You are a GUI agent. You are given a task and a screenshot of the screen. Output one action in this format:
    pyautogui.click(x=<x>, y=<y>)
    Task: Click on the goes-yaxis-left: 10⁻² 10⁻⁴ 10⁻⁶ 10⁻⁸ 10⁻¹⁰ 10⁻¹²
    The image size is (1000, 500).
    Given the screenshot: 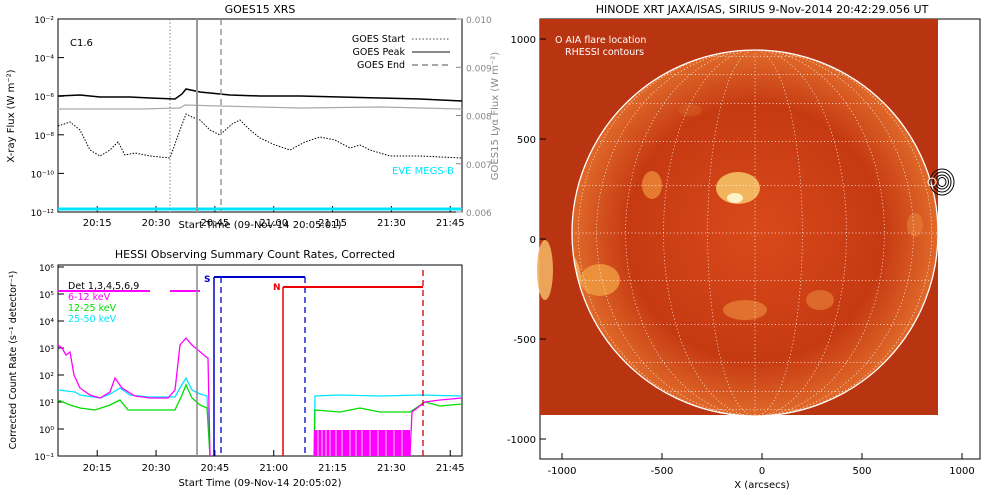 What is the action you would take?
    pyautogui.click(x=47, y=117)
    